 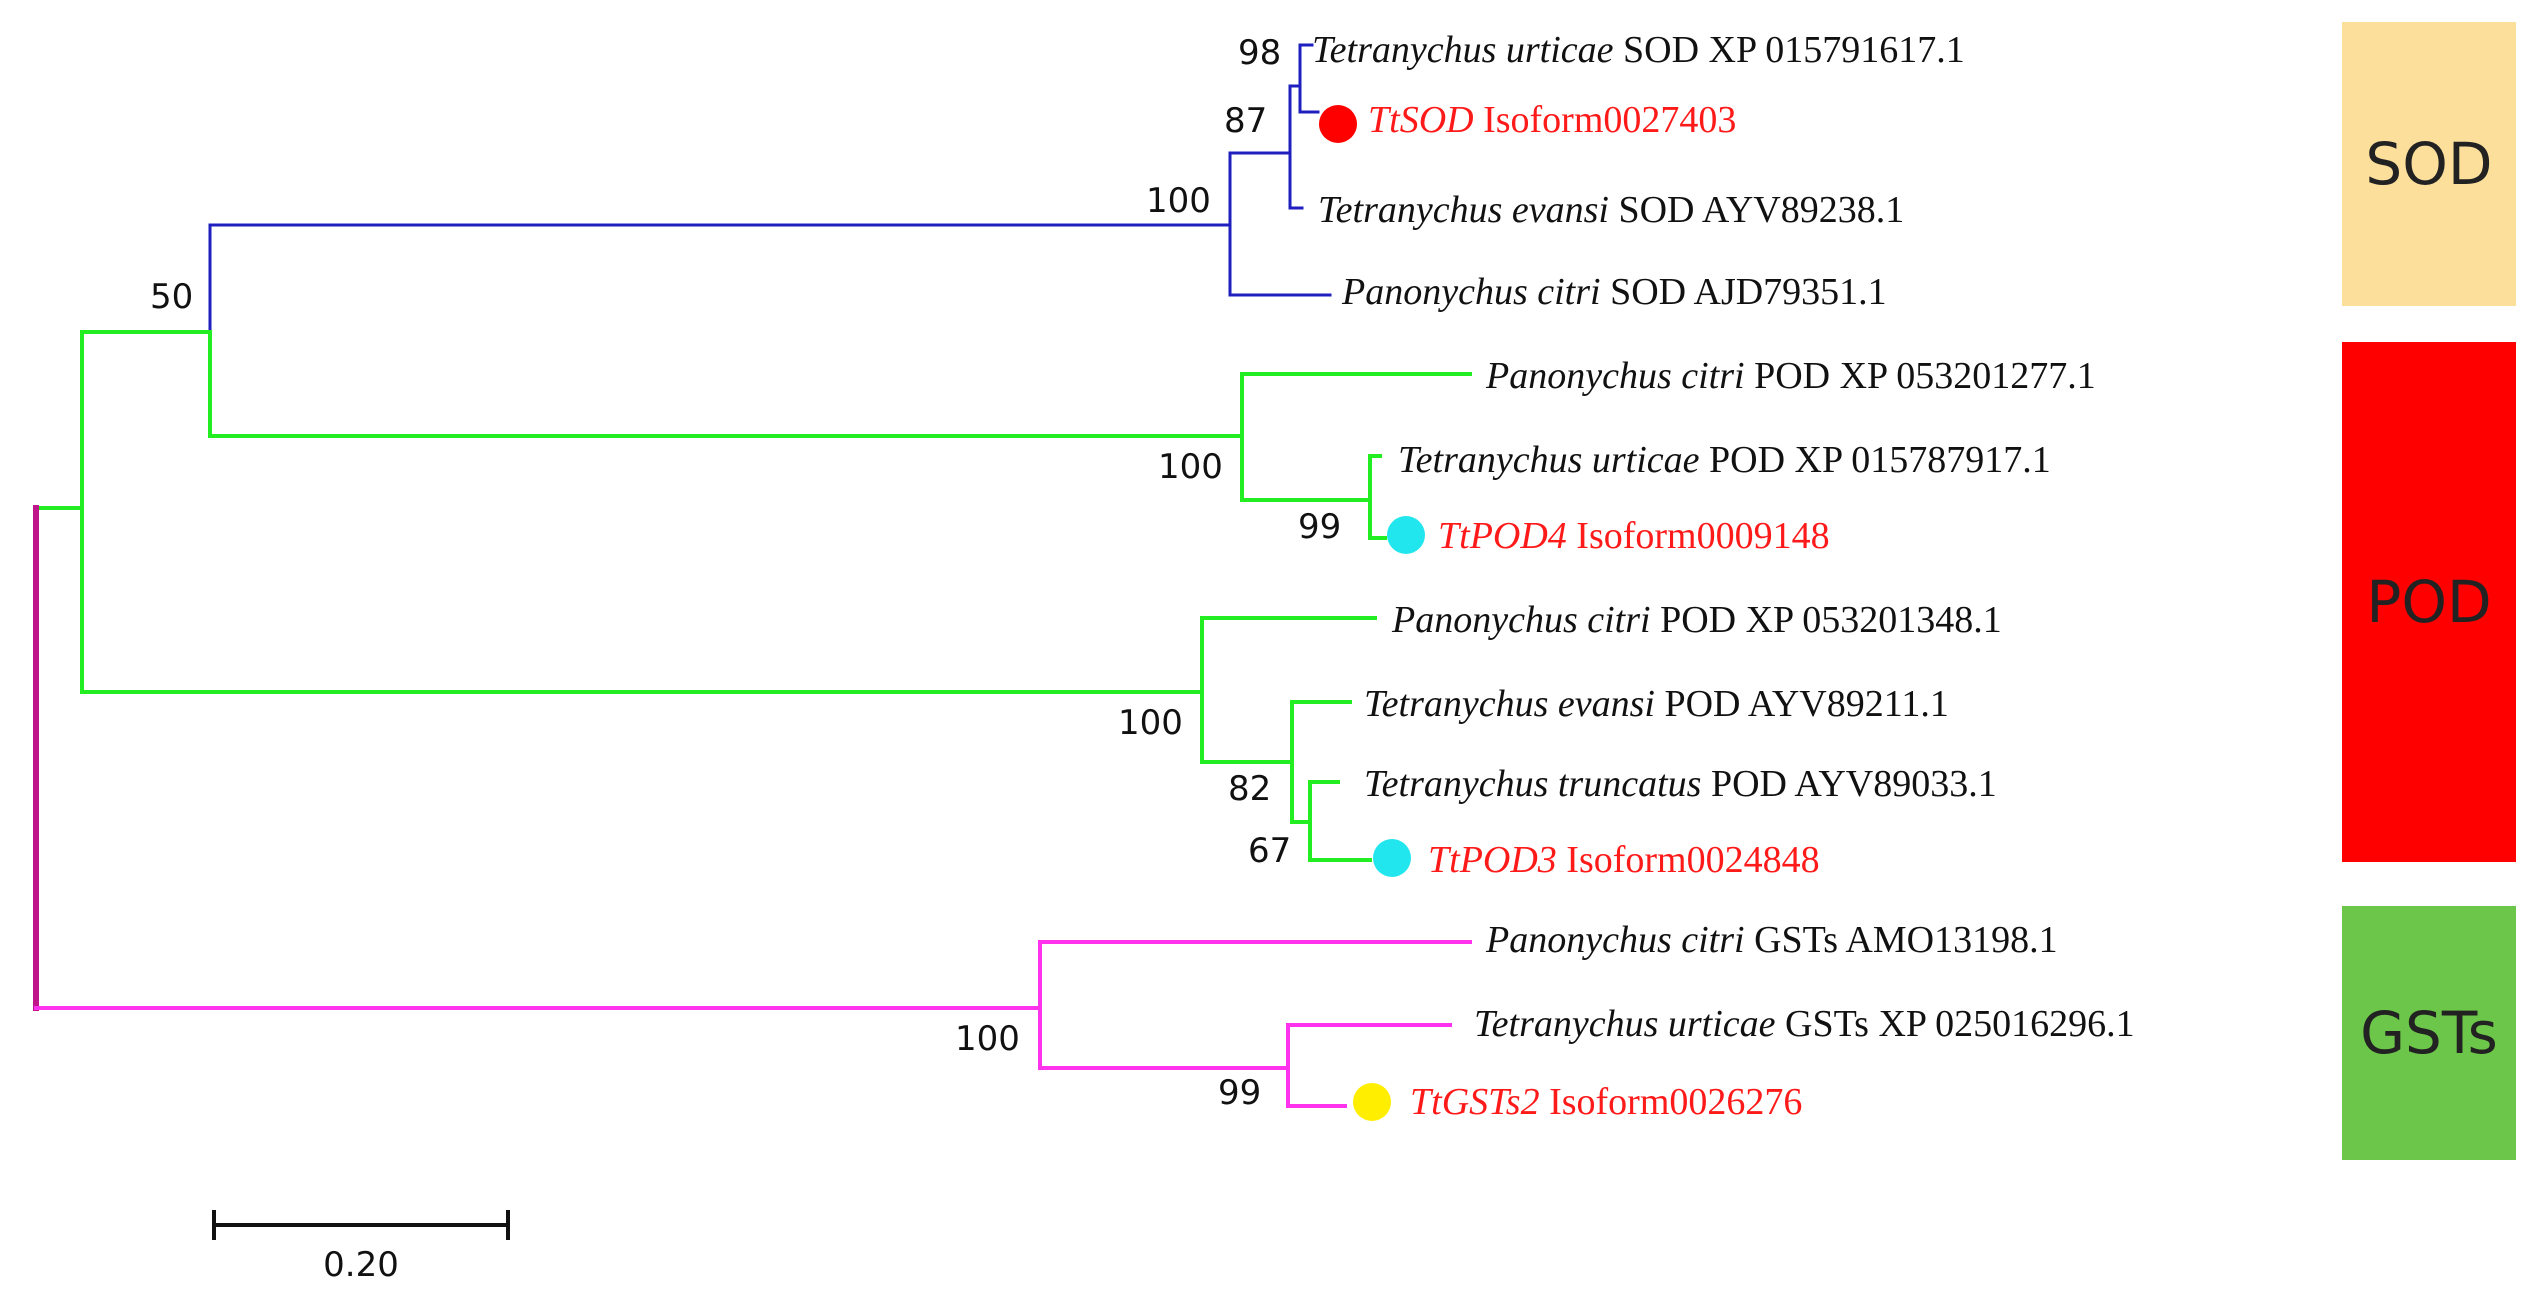 I want to click on leaf-accession: AYV89211.1, so click(x=1845, y=704).